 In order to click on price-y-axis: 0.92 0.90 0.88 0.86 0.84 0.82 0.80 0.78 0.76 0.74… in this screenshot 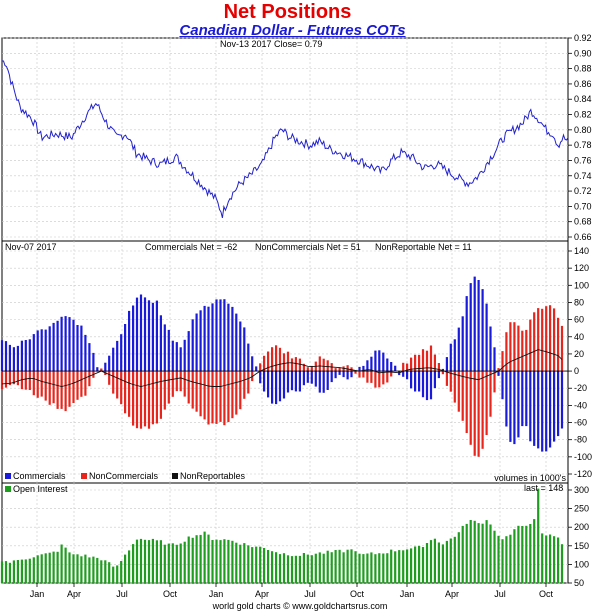, I will do `click(580, 137)`.